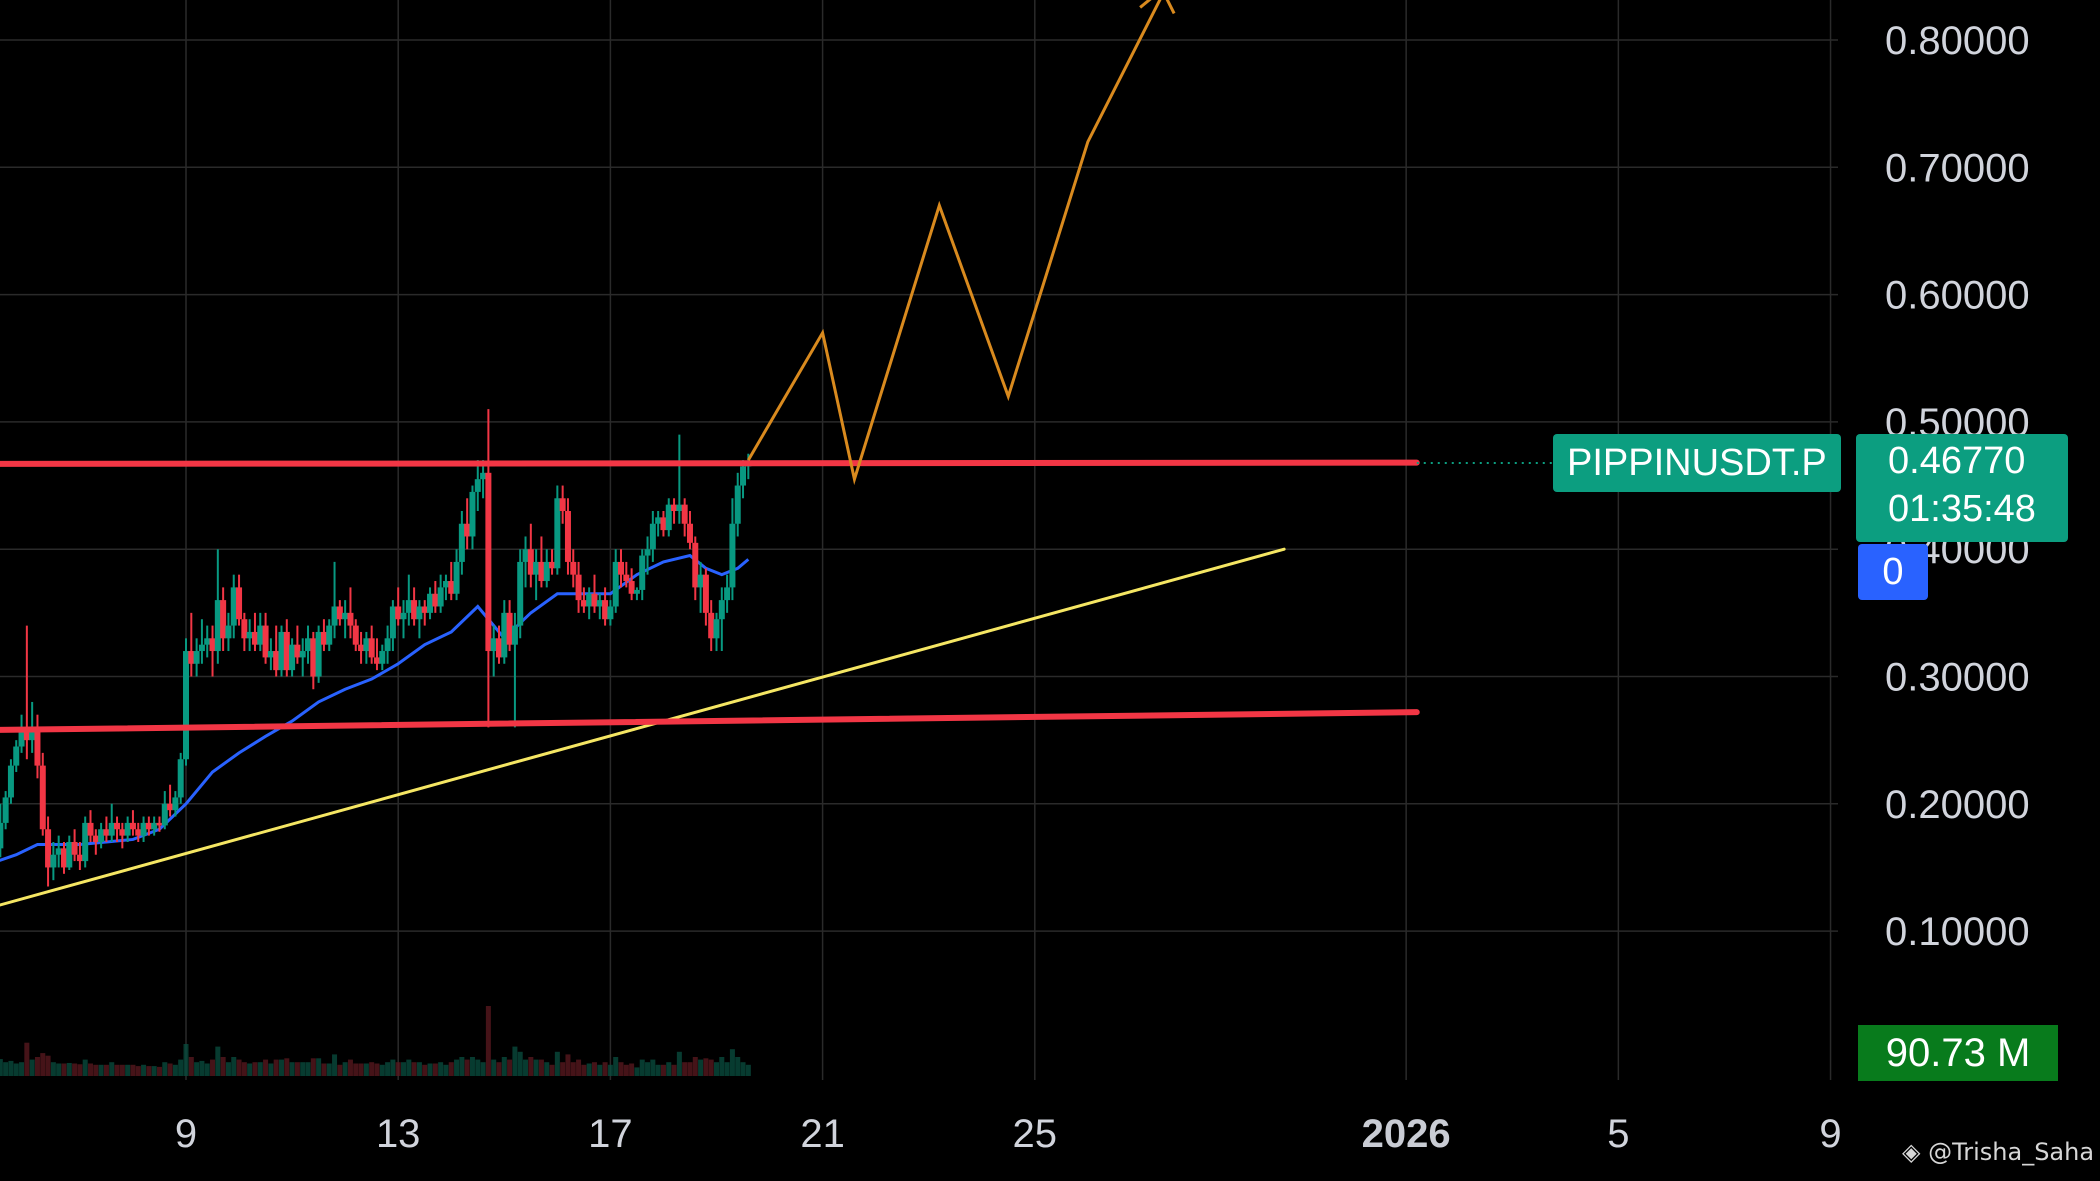  What do you see at coordinates (1893, 572) in the screenshot?
I see `alert-badge: 0` at bounding box center [1893, 572].